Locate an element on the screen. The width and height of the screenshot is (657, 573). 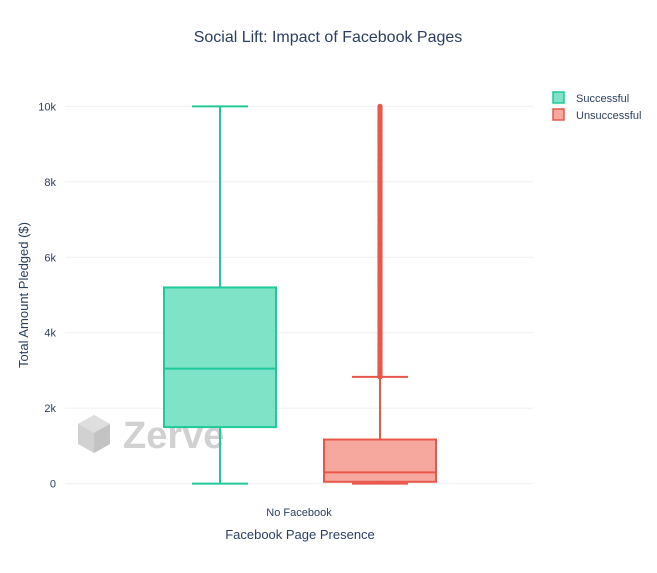
box-successful is located at coordinates (220, 295).